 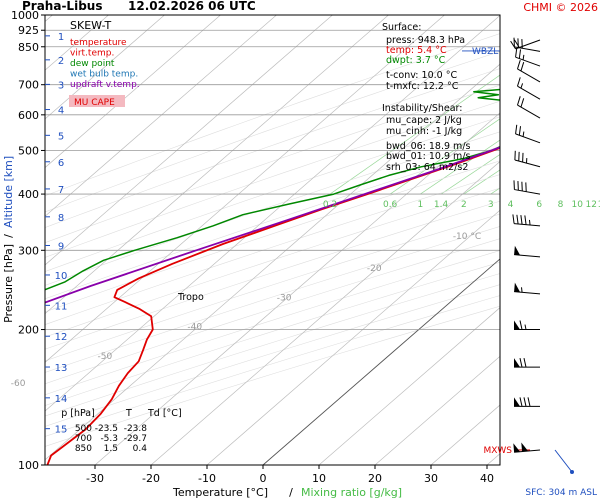 I want to click on altitude-tick-label: 5, so click(x=61, y=136).